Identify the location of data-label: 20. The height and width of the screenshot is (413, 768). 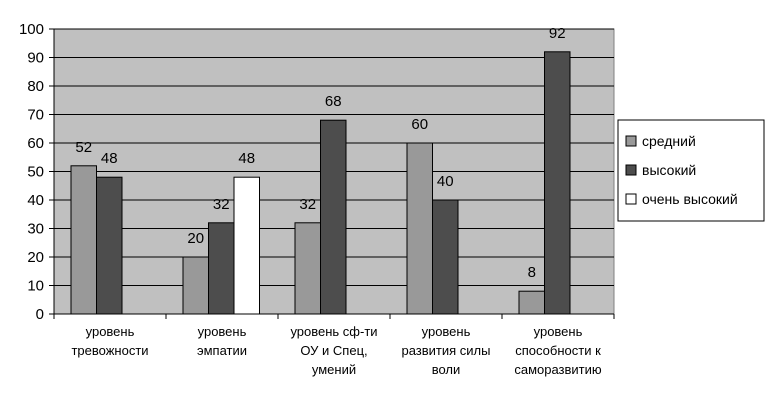
(195, 238).